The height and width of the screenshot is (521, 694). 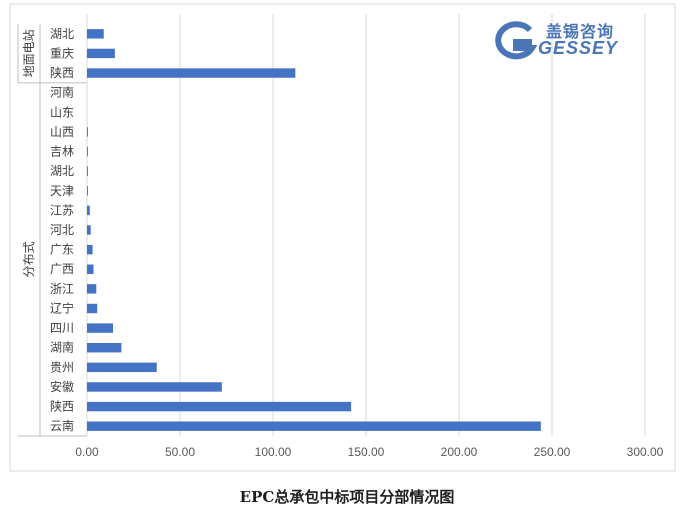 What do you see at coordinates (459, 452) in the screenshot?
I see `x-tick-label: 200.00` at bounding box center [459, 452].